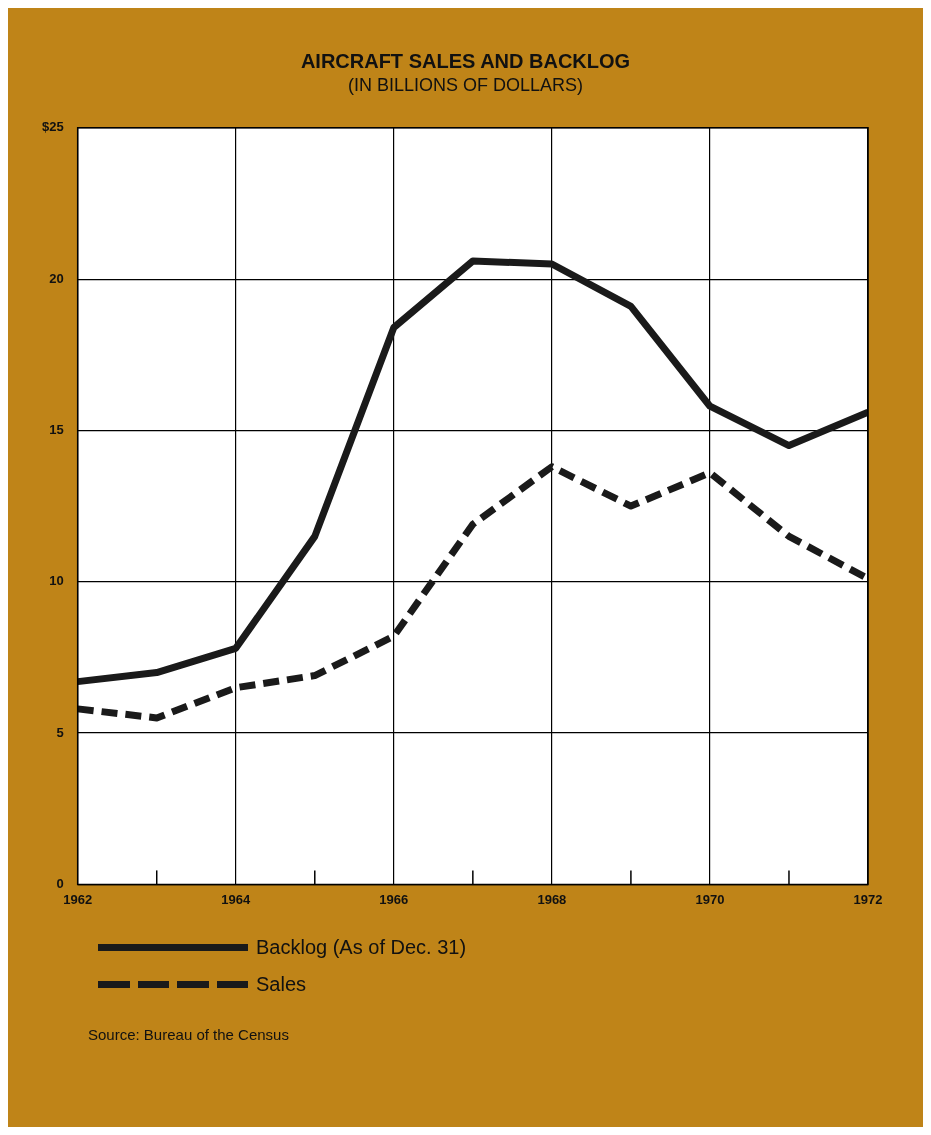  I want to click on y-tick-label: 20, so click(56, 278).